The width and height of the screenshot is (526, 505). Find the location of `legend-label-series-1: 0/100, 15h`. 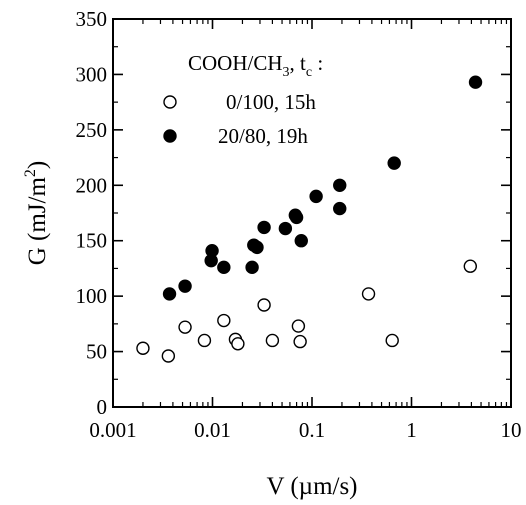

legend-label-series-1: 0/100, 15h is located at coordinates (271, 102).